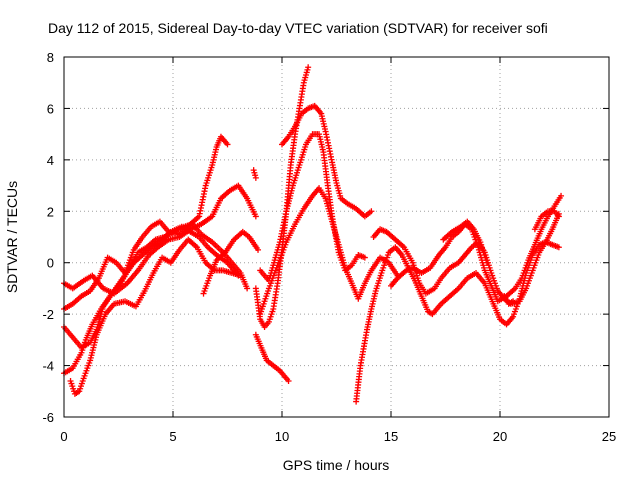  What do you see at coordinates (50, 263) in the screenshot?
I see `y-tick-label: 0` at bounding box center [50, 263].